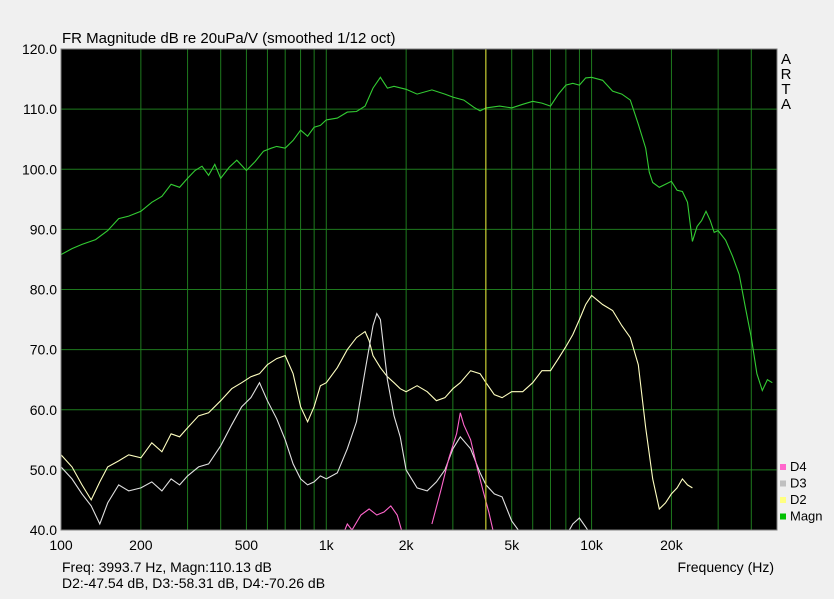 The width and height of the screenshot is (834, 599). Describe the element at coordinates (592, 545) in the screenshot. I see `x-tick-label: 10k` at that location.